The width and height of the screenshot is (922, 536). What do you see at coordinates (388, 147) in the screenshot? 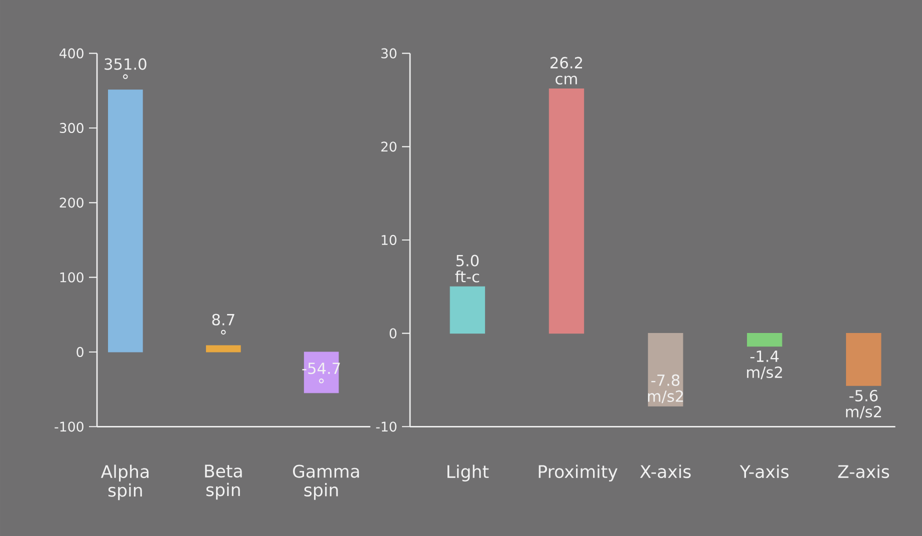
I see `y-tick-label: 20` at bounding box center [388, 147].